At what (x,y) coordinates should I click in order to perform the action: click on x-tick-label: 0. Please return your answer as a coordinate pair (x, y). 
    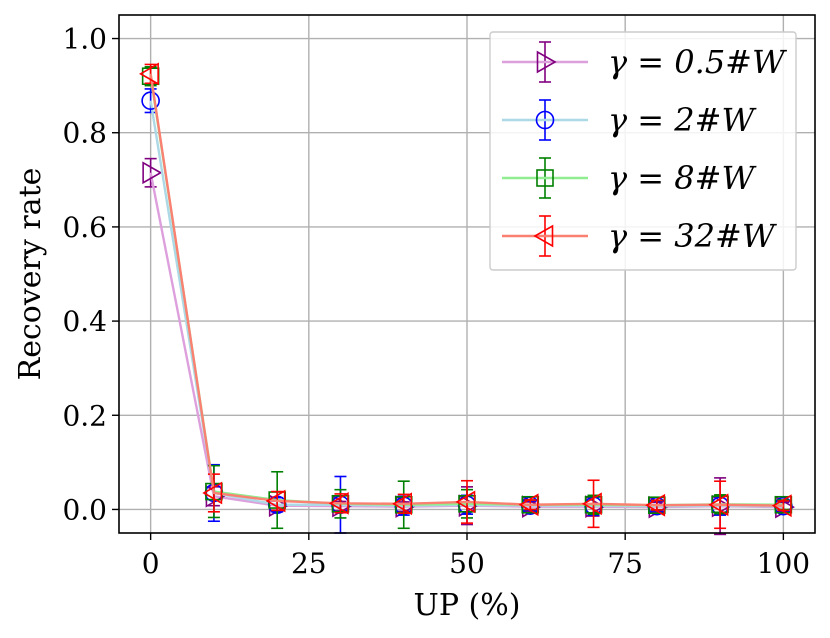
    Looking at the image, I should click on (151, 563).